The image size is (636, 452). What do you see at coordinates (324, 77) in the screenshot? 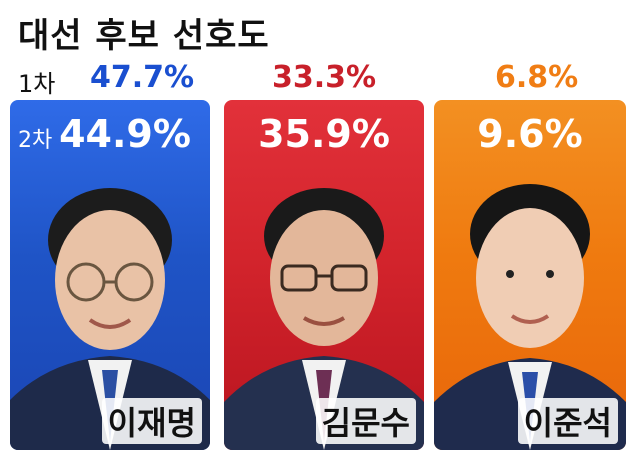
I see `round1-value-kim-moonsoo: 33.3%` at bounding box center [324, 77].